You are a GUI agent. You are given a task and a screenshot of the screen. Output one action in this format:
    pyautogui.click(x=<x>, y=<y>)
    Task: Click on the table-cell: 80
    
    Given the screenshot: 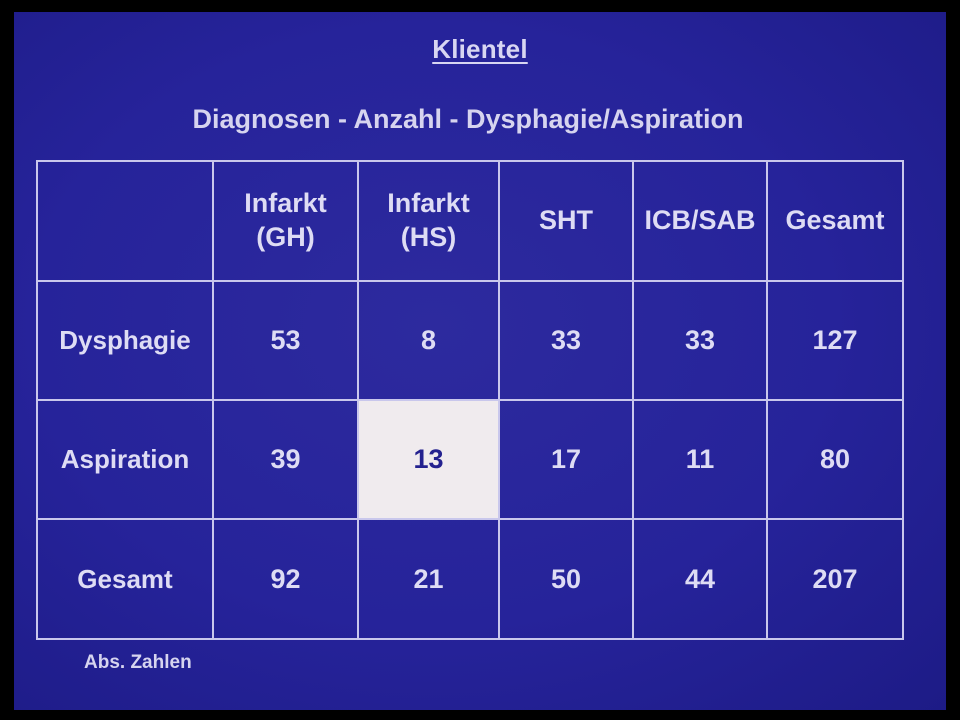 What is the action you would take?
    pyautogui.click(x=835, y=459)
    